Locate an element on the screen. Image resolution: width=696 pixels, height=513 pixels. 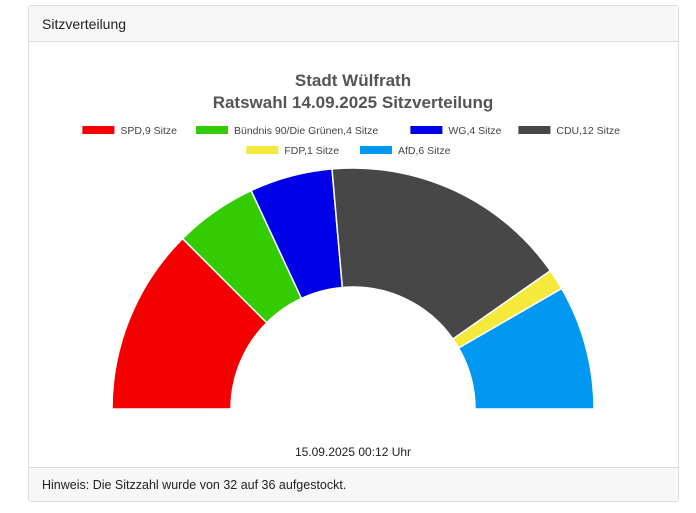
legend-item-fdp: FDP,1 Sitze is located at coordinates (292, 151).